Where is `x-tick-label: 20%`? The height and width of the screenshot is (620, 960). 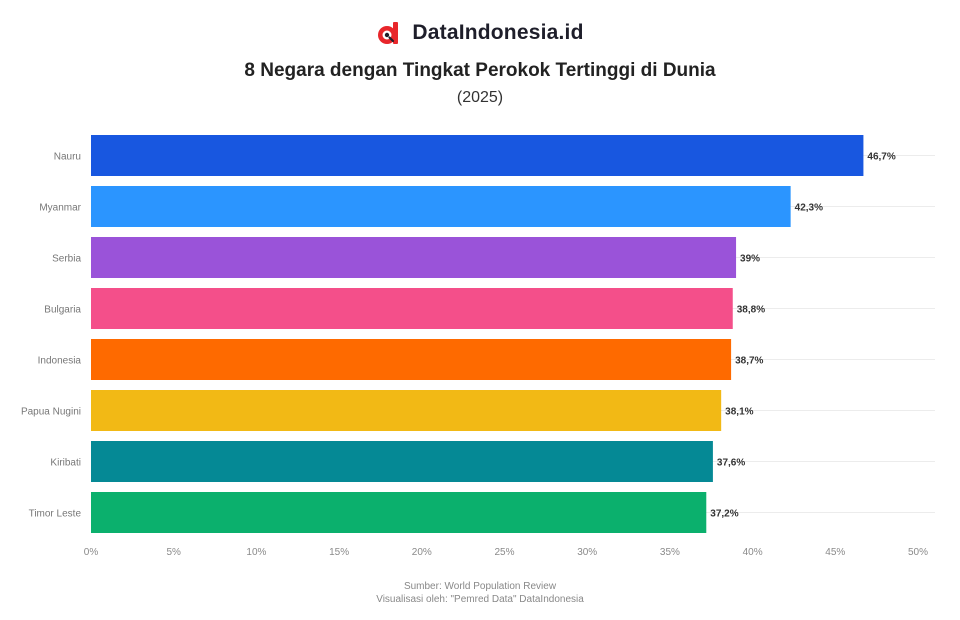 x-tick-label: 20% is located at coordinates (422, 552).